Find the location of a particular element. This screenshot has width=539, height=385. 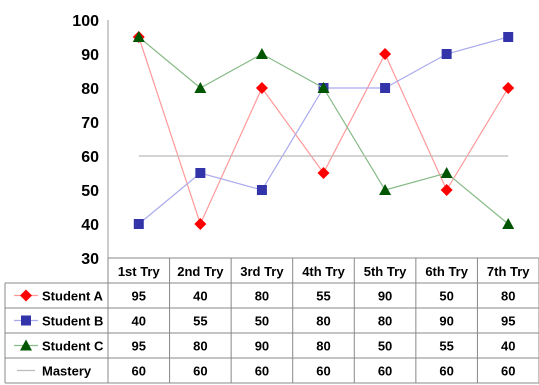

x-tick-label: 7th Try is located at coordinates (508, 271).